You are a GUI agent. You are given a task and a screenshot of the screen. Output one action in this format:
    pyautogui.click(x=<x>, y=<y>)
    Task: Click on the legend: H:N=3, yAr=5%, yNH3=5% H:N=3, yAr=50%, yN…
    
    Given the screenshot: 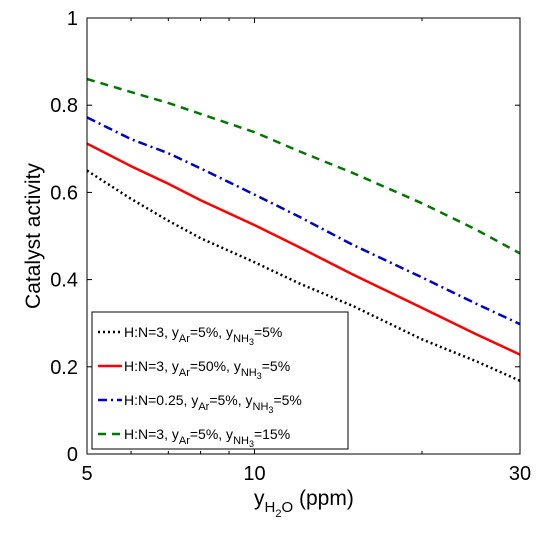 What is the action you would take?
    pyautogui.click(x=220, y=380)
    